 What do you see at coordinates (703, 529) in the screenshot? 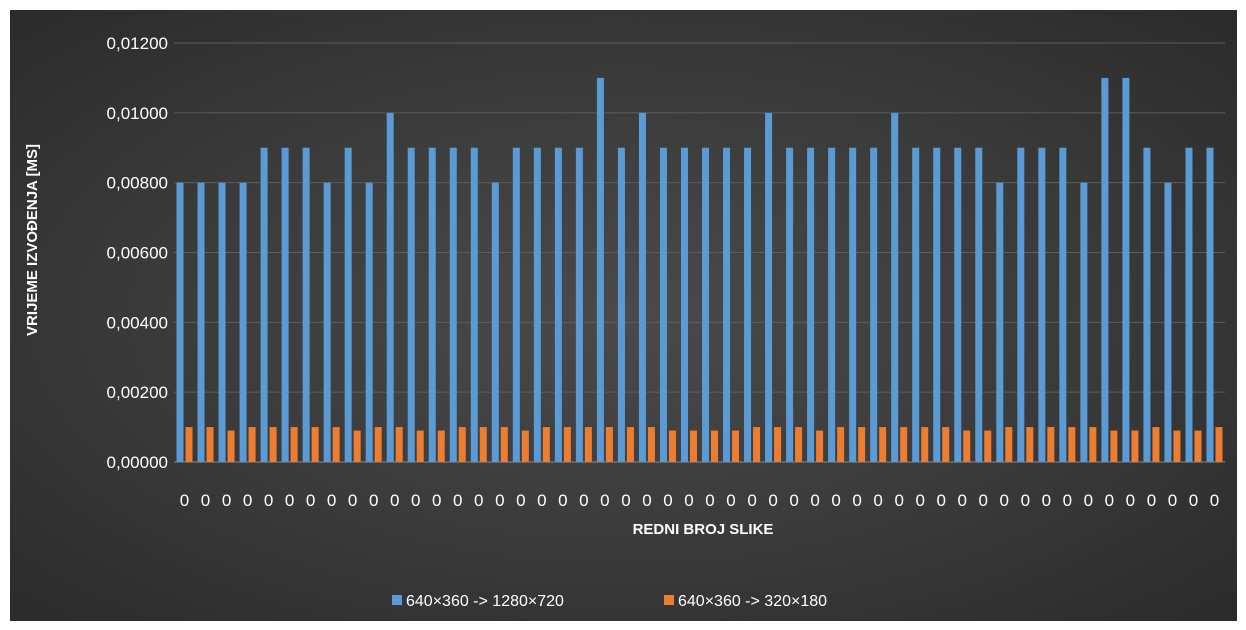
I see `x-axis-title: REDNI BROJ SLIKE` at bounding box center [703, 529].